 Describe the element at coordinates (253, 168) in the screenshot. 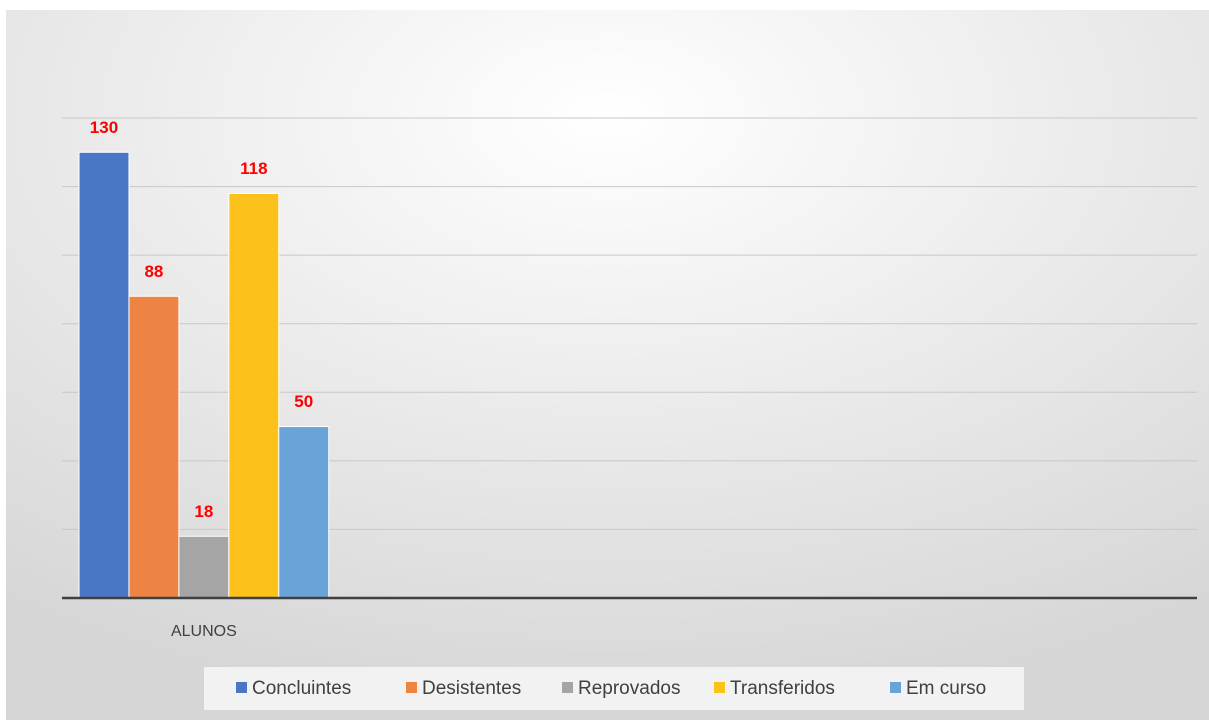

I see `value-label: 118` at that location.